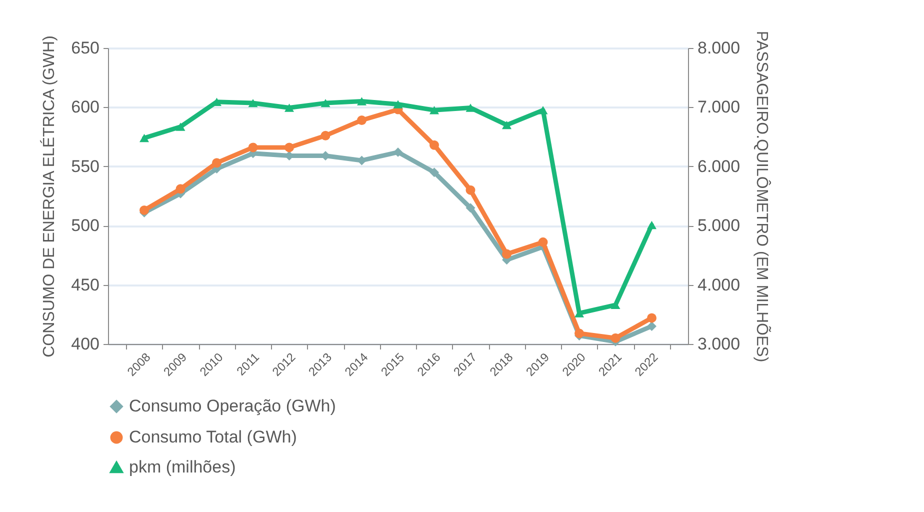 The image size is (924, 512). I want to click on legend-label: pkm (milhões), so click(182, 467).